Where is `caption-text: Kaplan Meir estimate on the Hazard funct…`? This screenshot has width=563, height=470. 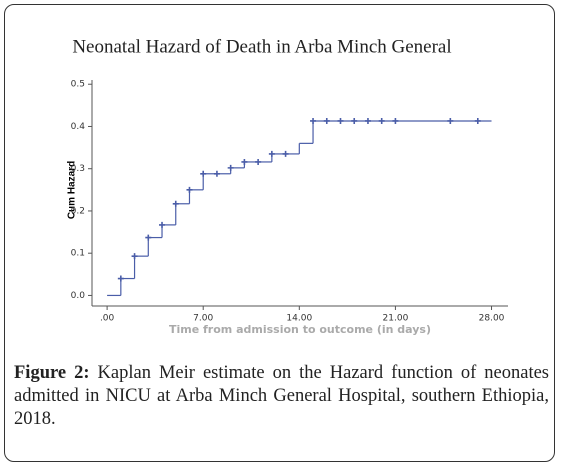 caption-text: Kaplan Meir estimate on the Hazard funct… is located at coordinates (281, 396).